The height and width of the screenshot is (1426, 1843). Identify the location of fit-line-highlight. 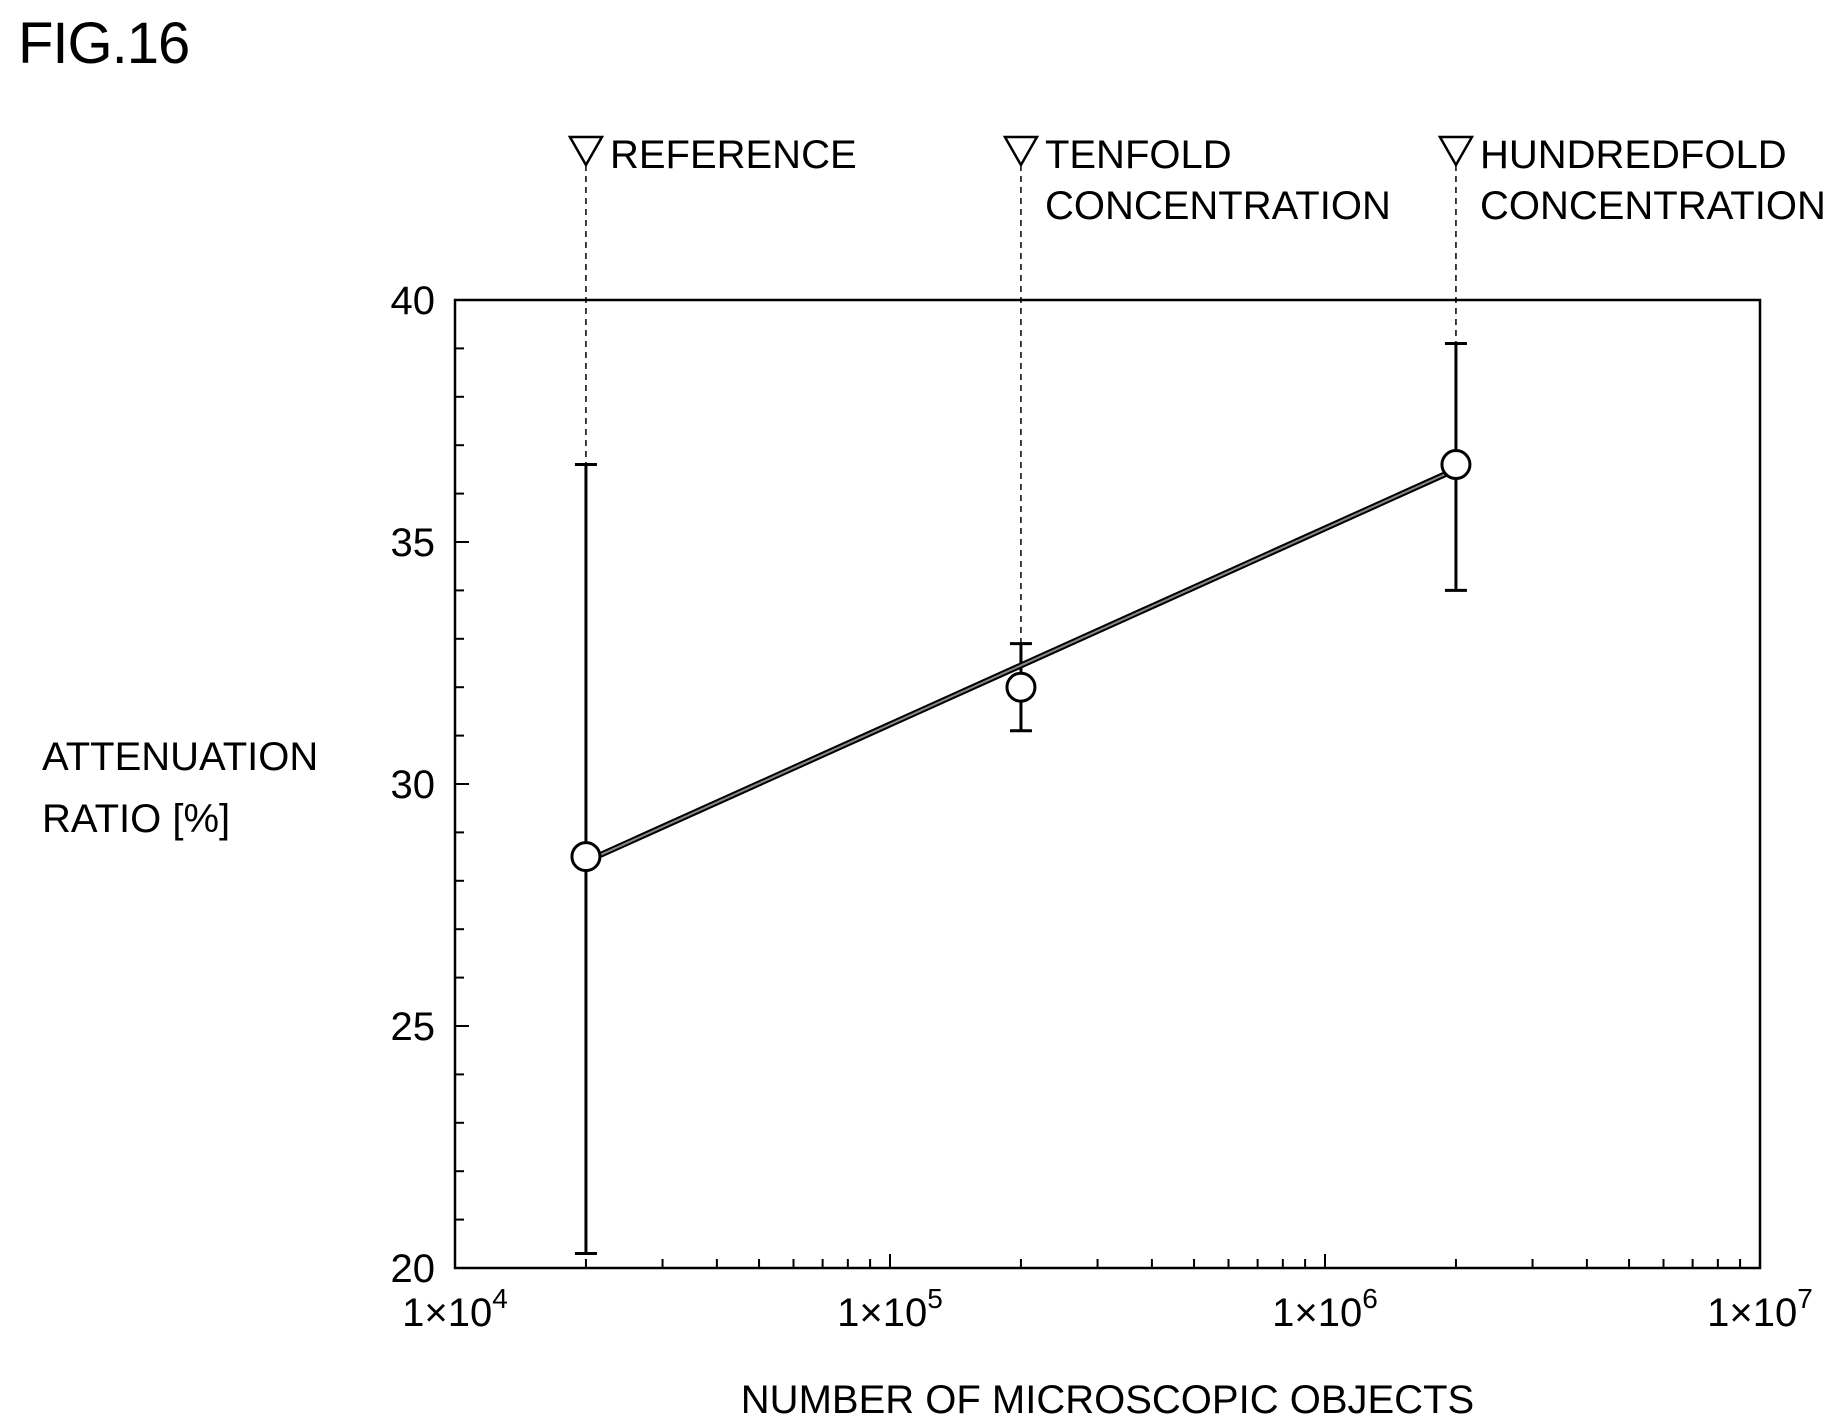
(1021, 665).